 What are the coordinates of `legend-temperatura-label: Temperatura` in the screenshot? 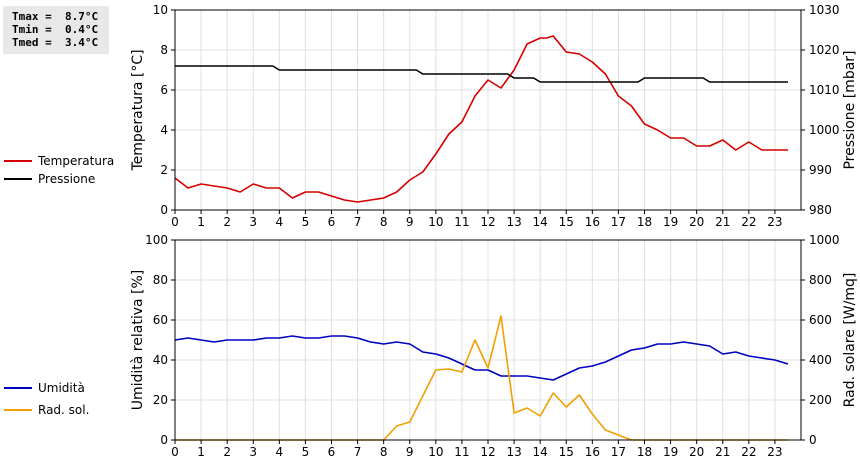 It's located at (76, 161).